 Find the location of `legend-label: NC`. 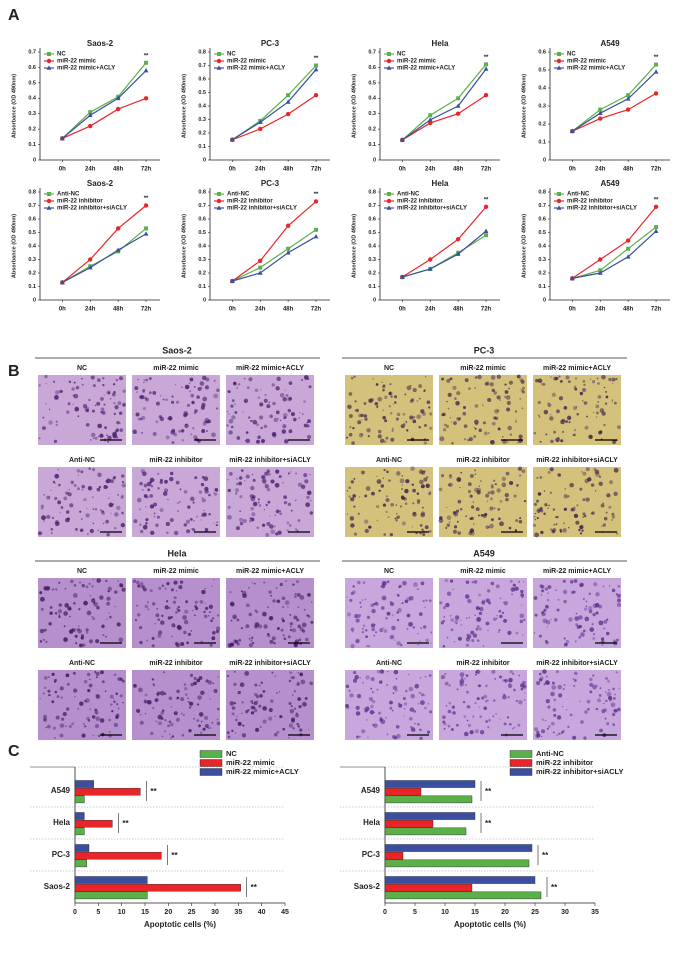

legend-label: NC is located at coordinates (231, 55).